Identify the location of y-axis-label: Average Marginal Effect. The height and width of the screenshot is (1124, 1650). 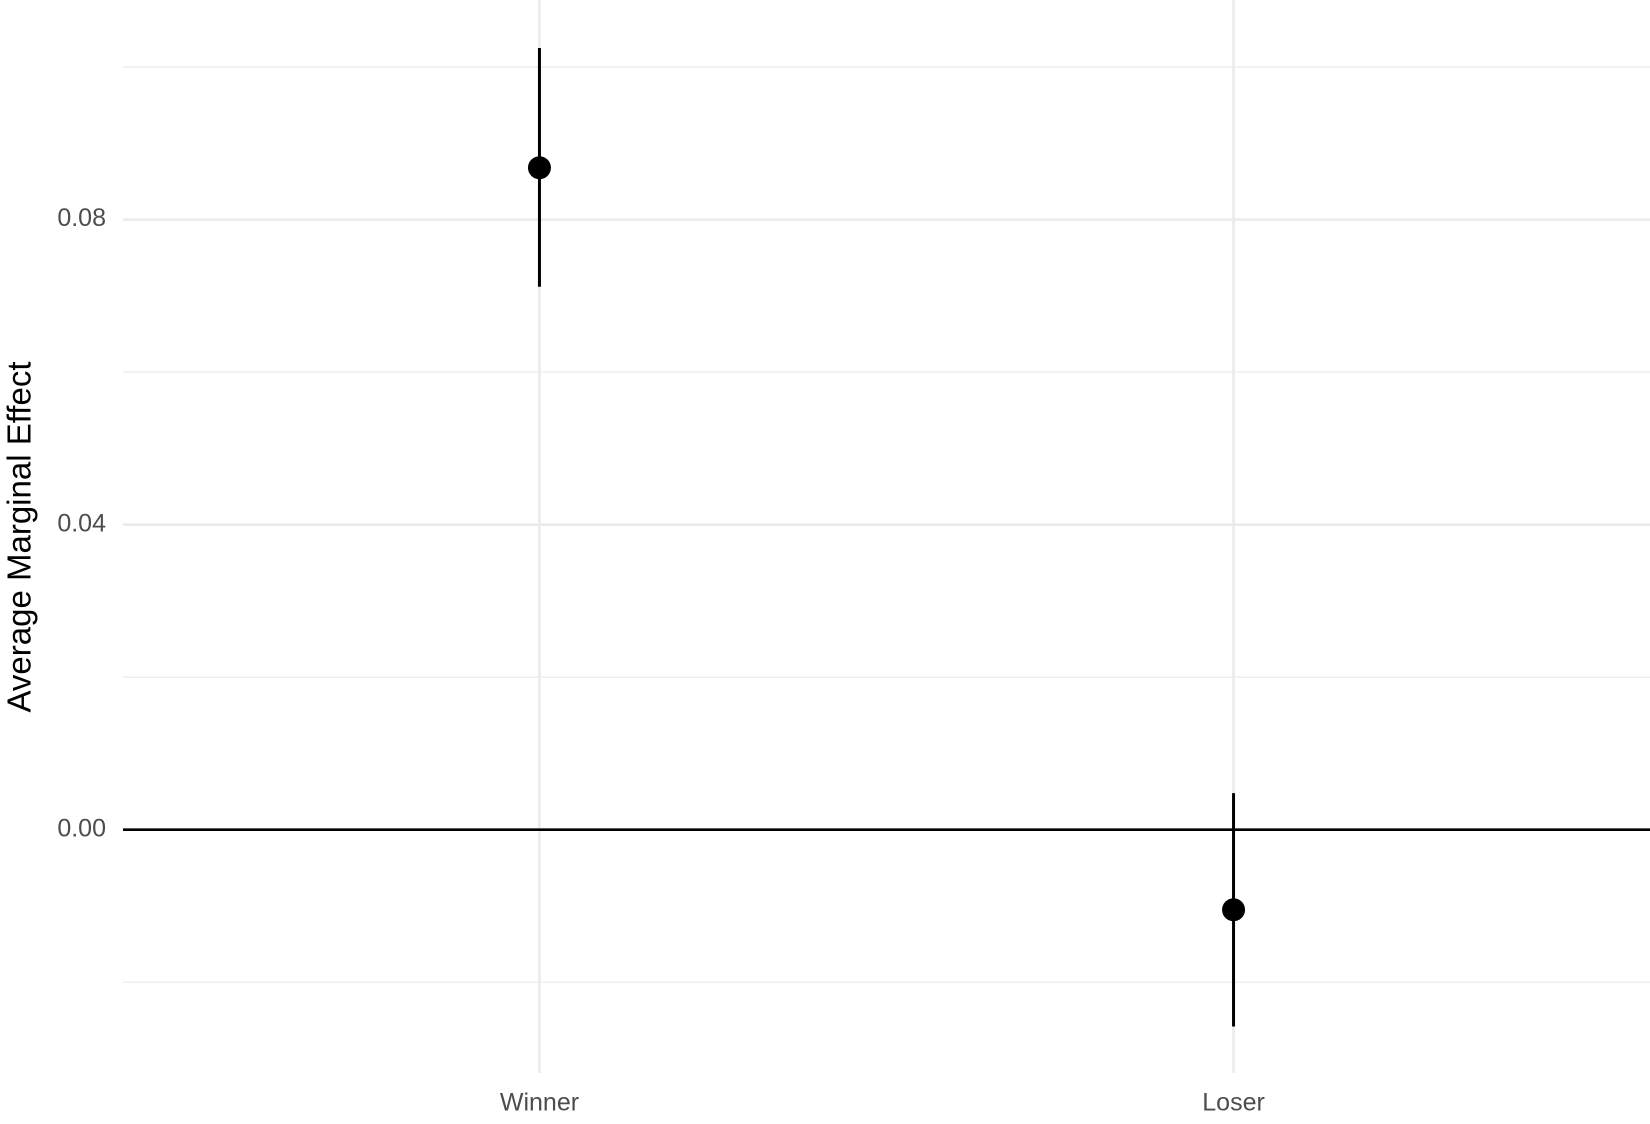
(19, 537).